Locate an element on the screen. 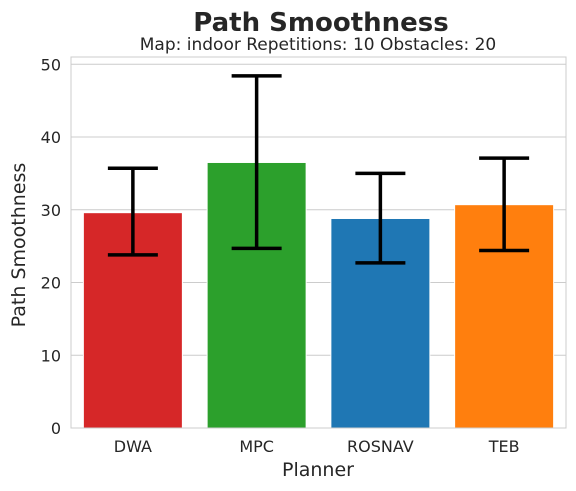  x-tick-label: TEB is located at coordinates (504, 446).